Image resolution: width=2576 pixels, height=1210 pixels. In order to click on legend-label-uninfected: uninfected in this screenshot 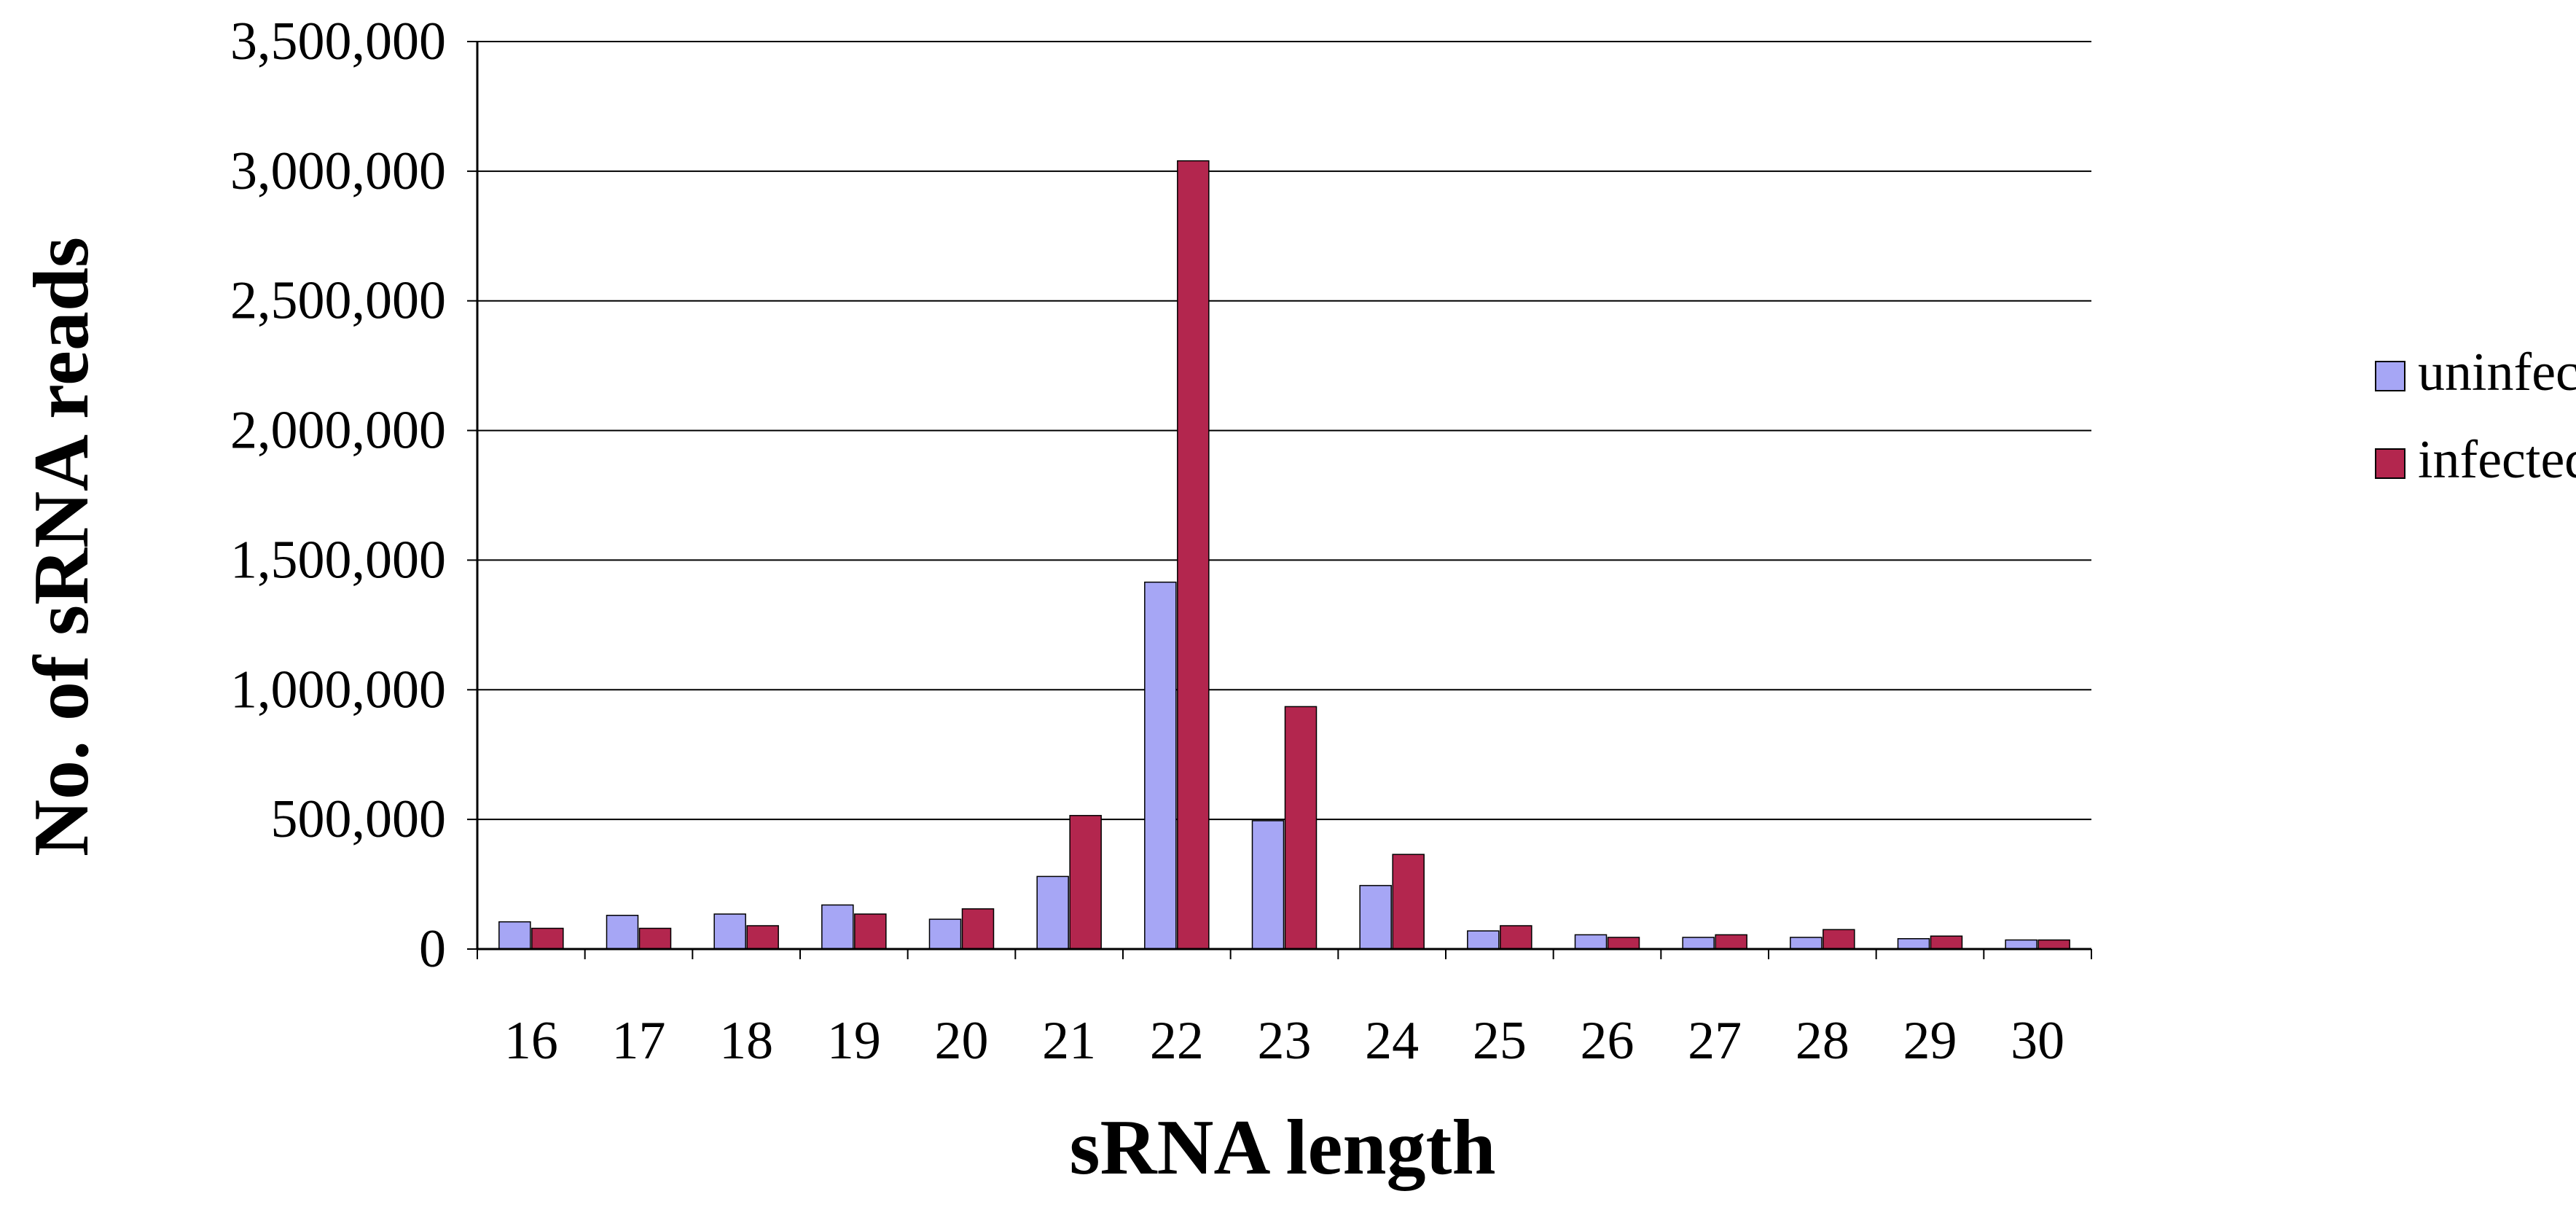, I will do `click(2497, 372)`.